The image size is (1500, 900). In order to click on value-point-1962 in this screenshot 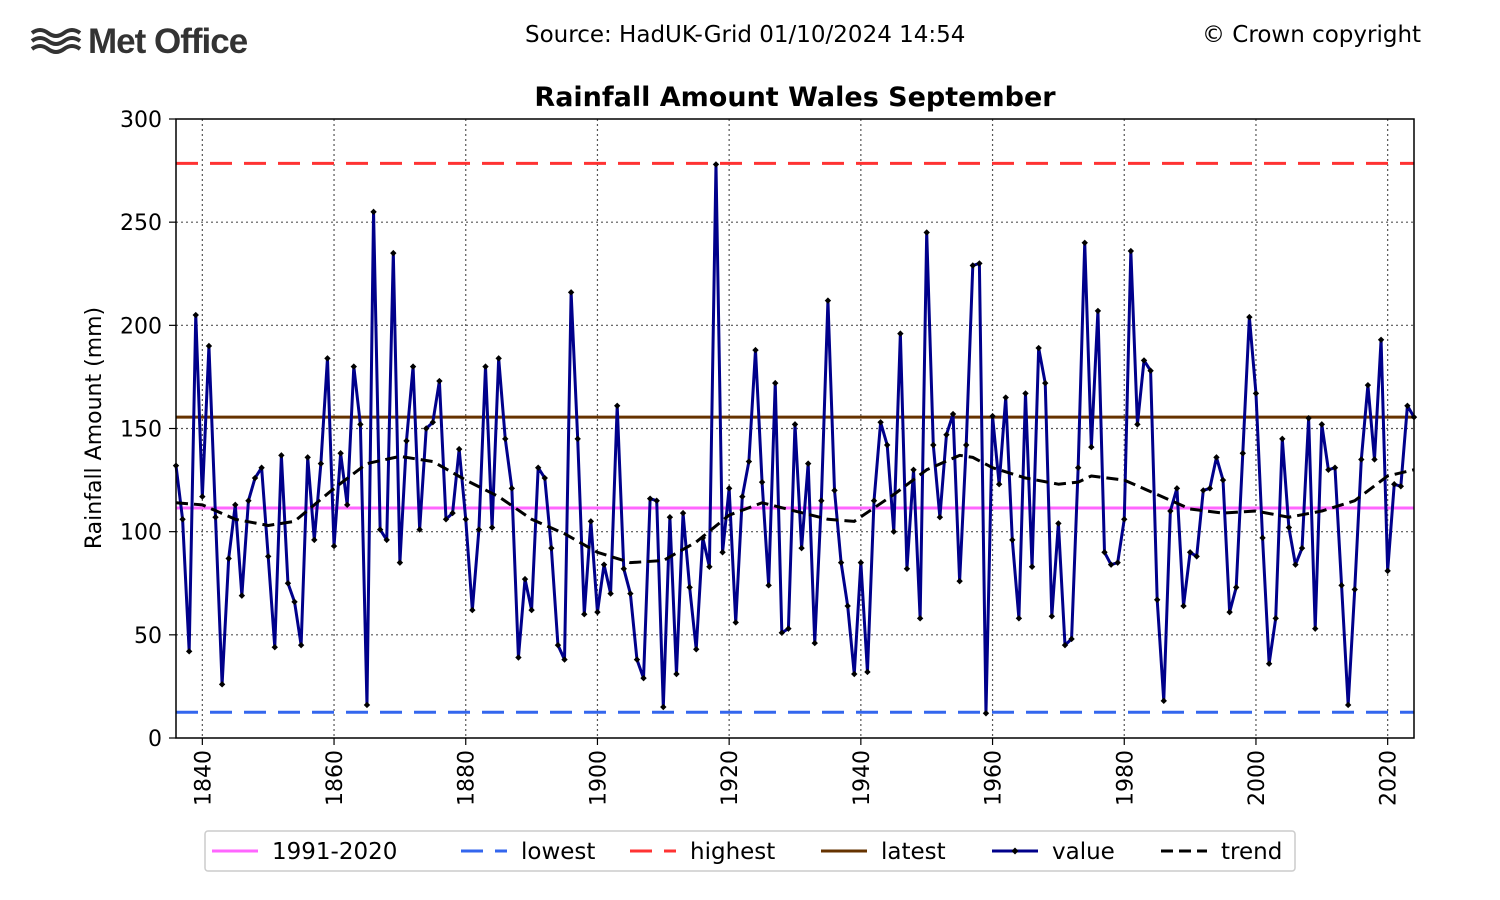, I will do `click(1005, 397)`.